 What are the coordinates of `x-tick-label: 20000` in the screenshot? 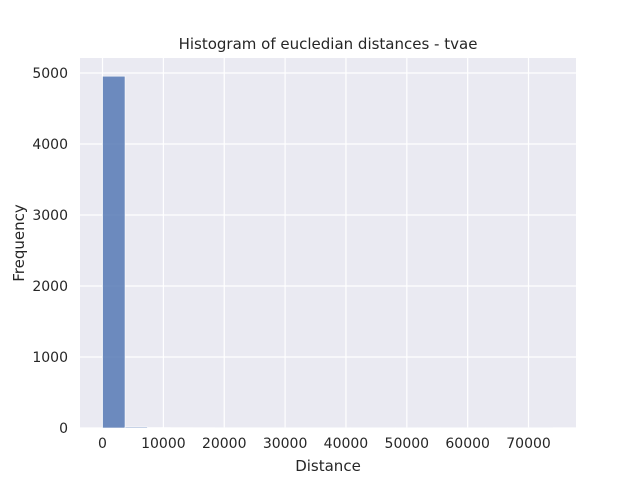 It's located at (224, 444).